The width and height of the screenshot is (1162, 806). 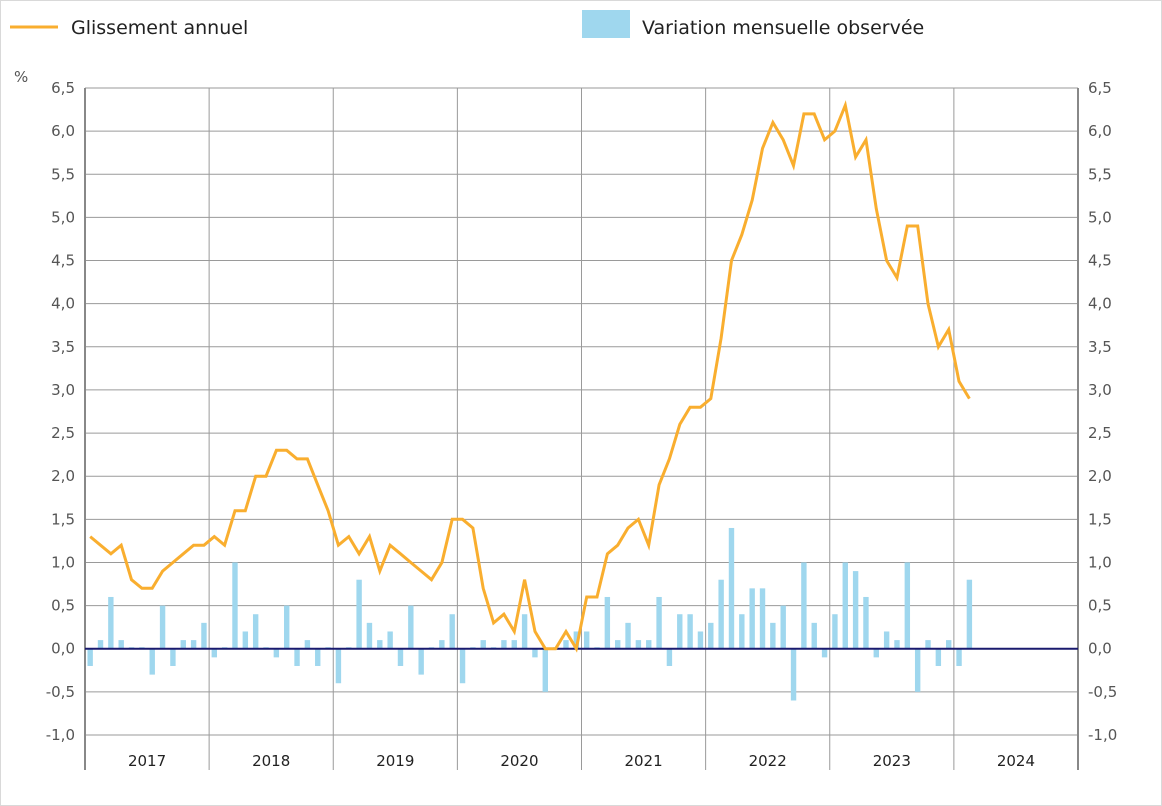 What do you see at coordinates (1102, 735) in the screenshot?
I see `y-tick-label-right: -1,0` at bounding box center [1102, 735].